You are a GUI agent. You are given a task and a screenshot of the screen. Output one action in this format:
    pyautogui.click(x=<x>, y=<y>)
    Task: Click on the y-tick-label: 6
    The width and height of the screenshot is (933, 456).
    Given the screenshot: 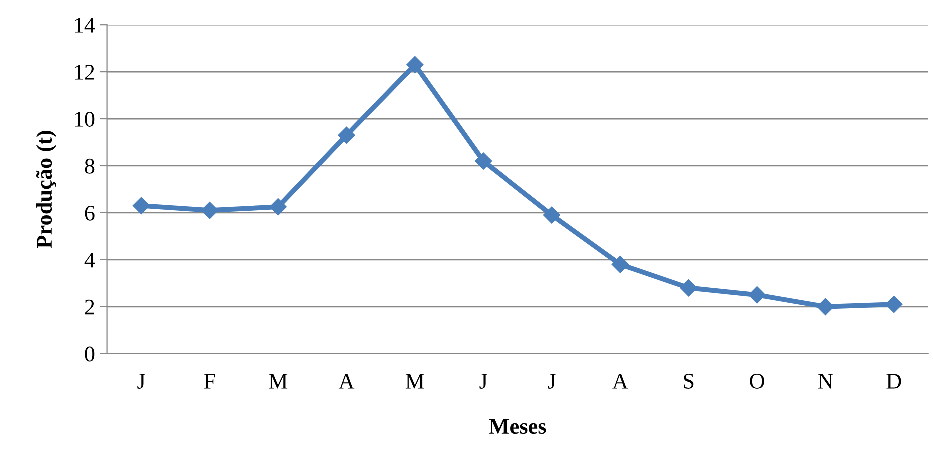 What is the action you would take?
    pyautogui.click(x=90, y=213)
    